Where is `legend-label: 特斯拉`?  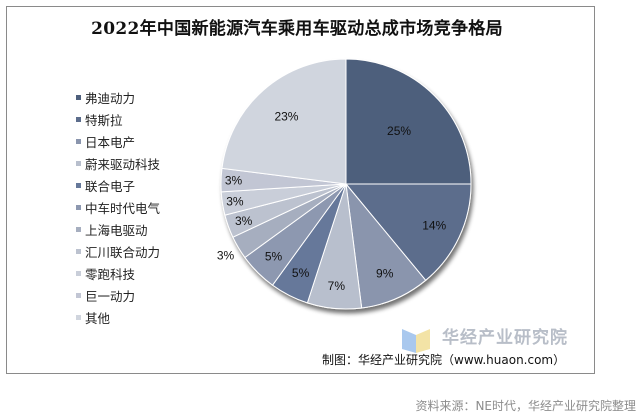
legend-label: 特斯拉 is located at coordinates (104, 120).